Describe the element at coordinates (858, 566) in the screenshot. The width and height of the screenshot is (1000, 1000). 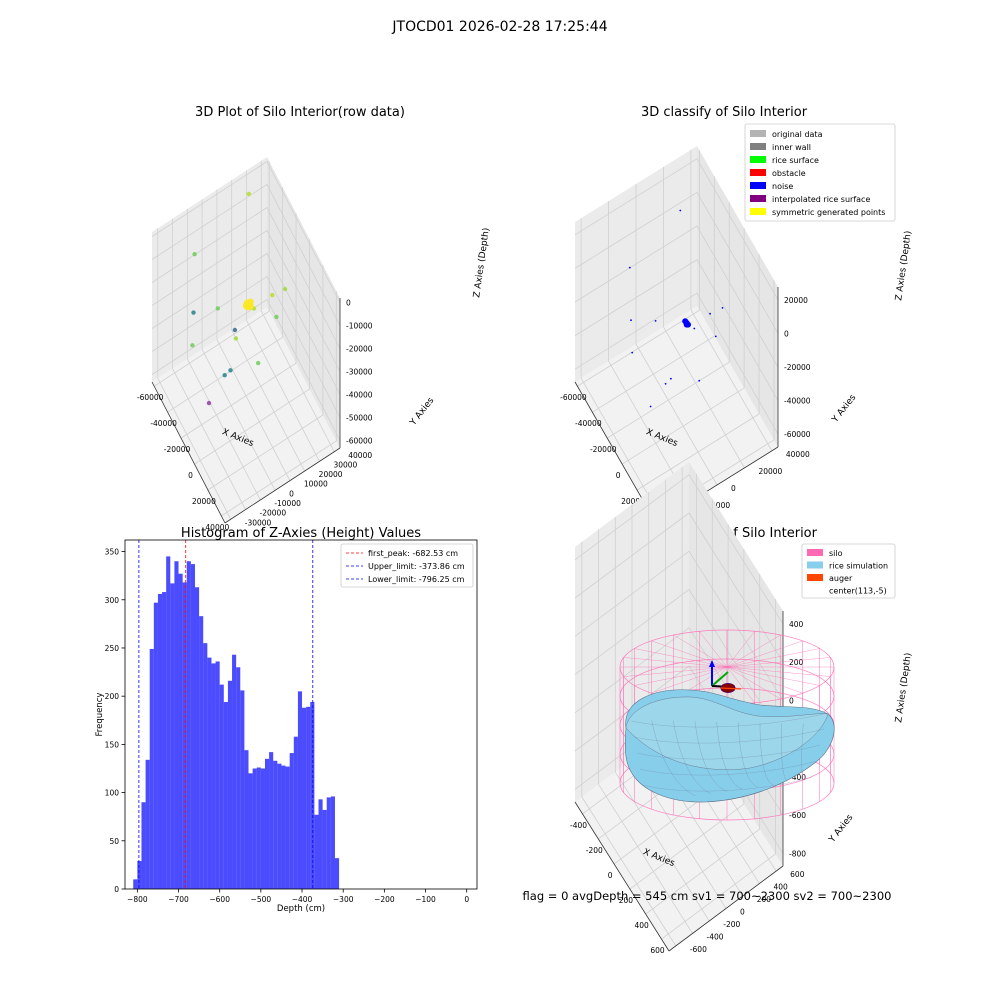
I see `legend-label: rice simulation` at that location.